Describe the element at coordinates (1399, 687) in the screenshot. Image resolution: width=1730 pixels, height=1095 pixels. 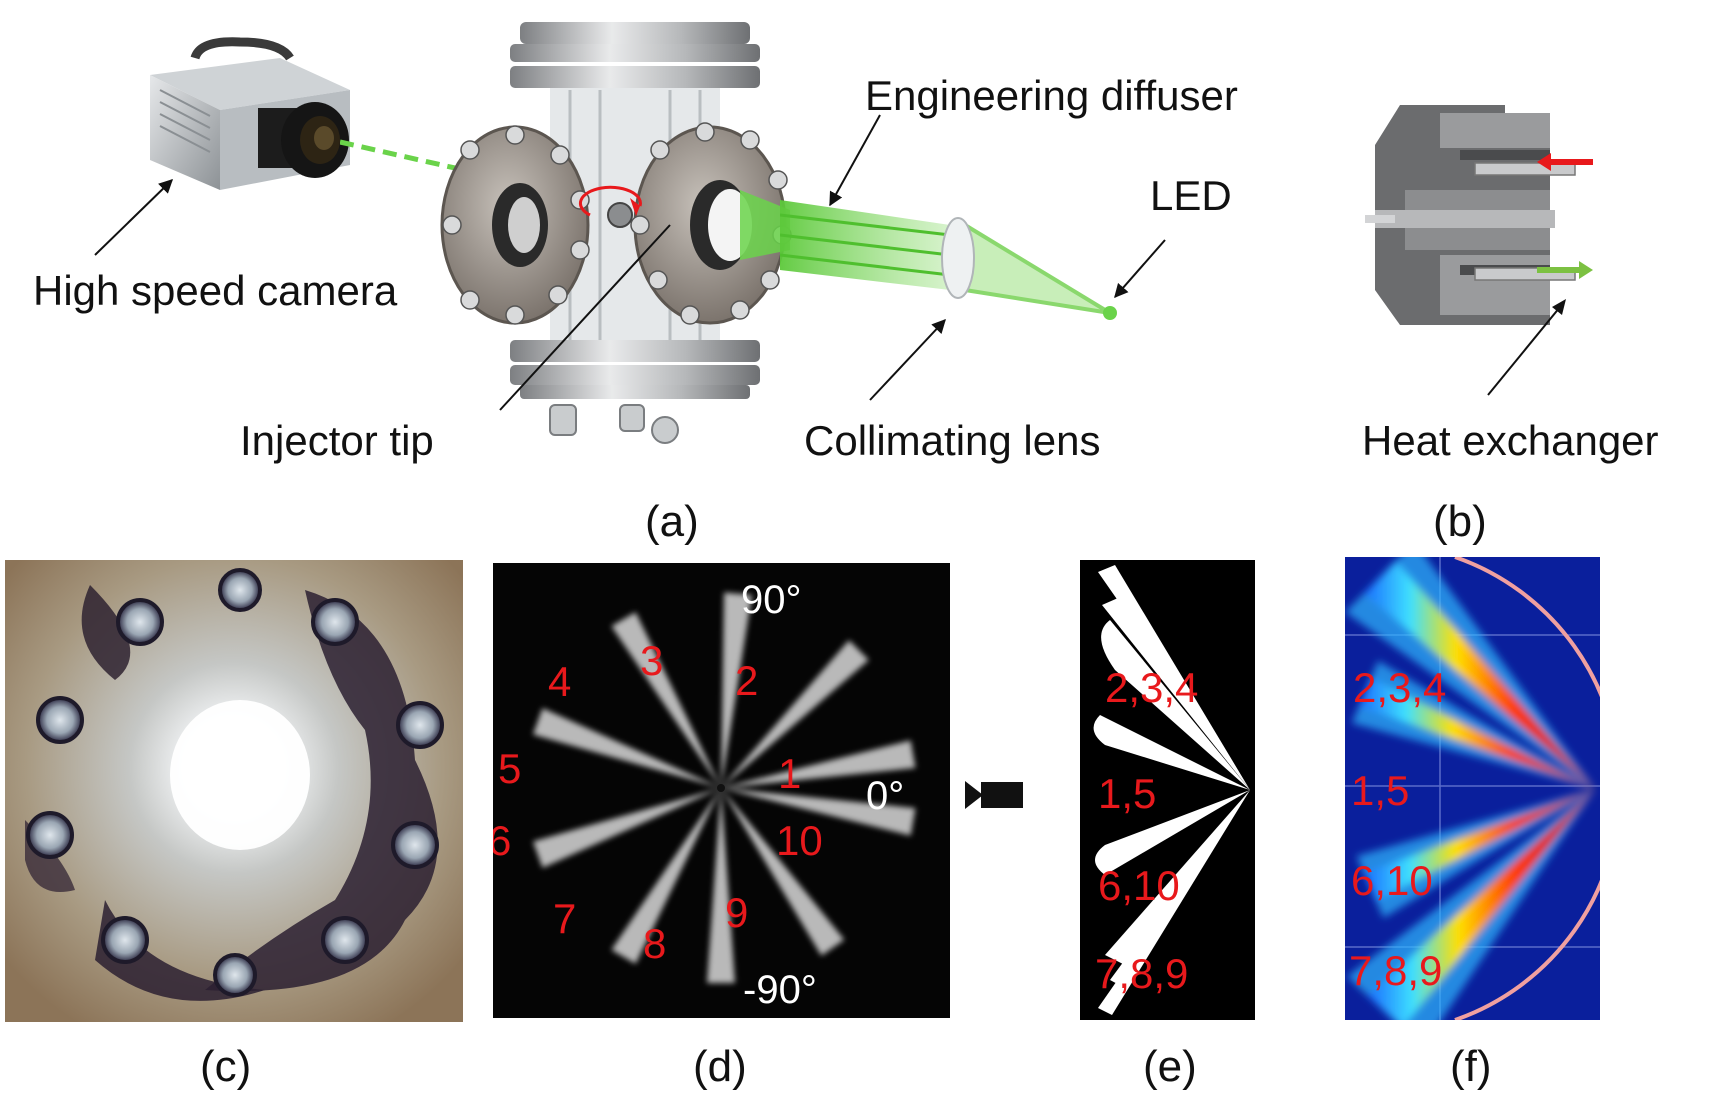
I see `group-label-f-1: 2,3,4` at that location.